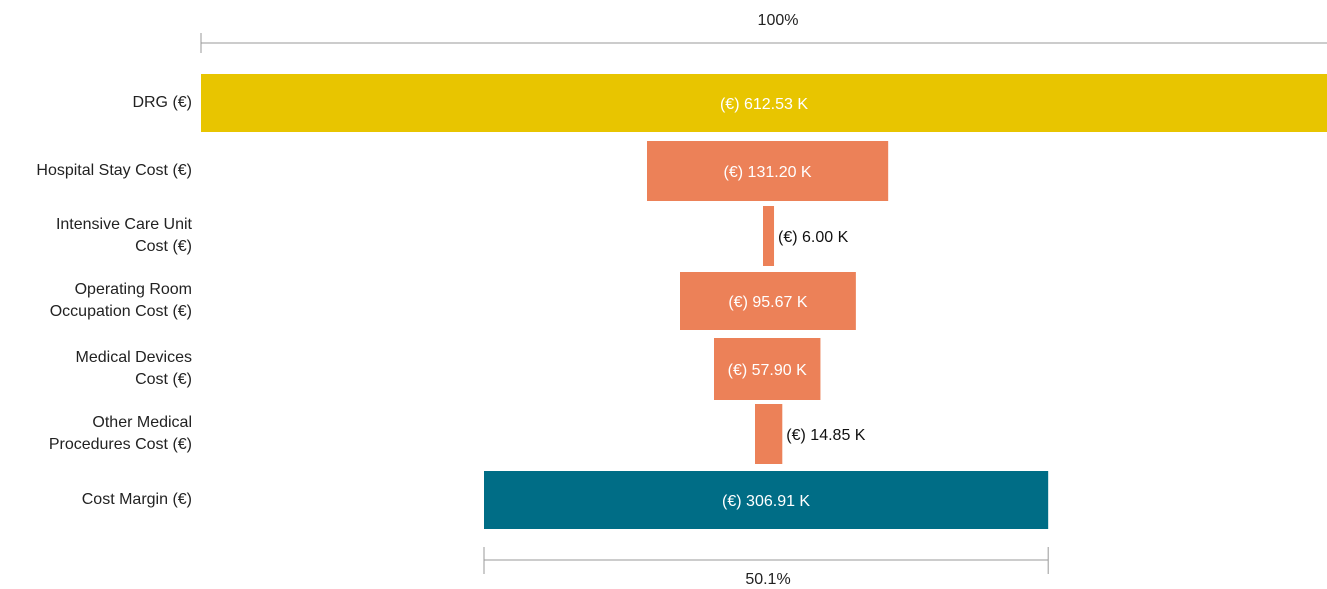  What do you see at coordinates (766, 560) in the screenshot?
I see `bottom-percent-bracket` at bounding box center [766, 560].